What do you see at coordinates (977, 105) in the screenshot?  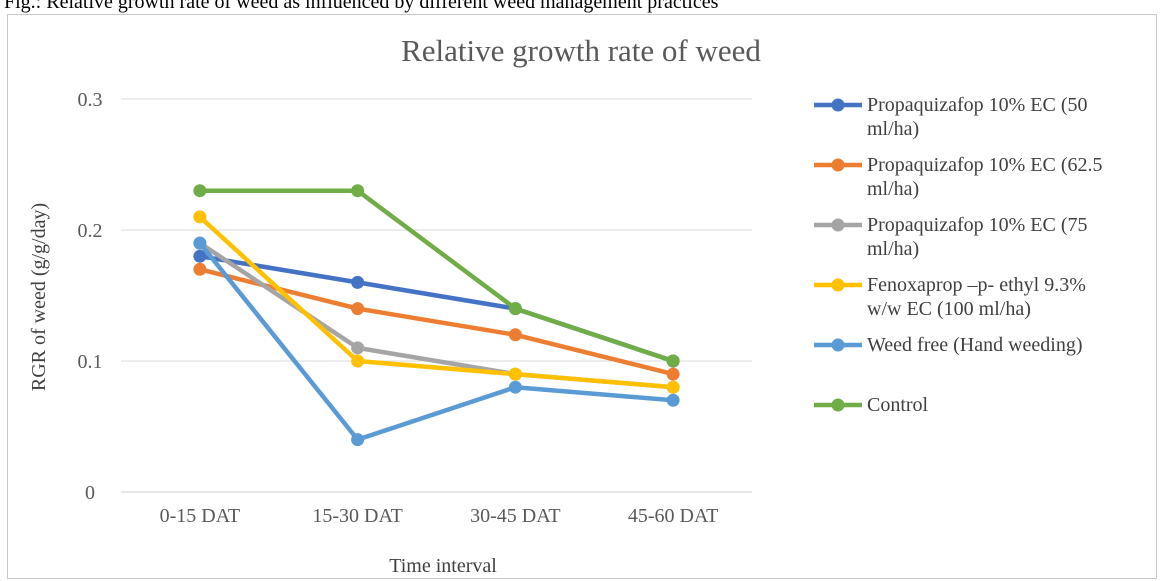 I see `legend-label: Propaquizafop 10% EC (50` at bounding box center [977, 105].